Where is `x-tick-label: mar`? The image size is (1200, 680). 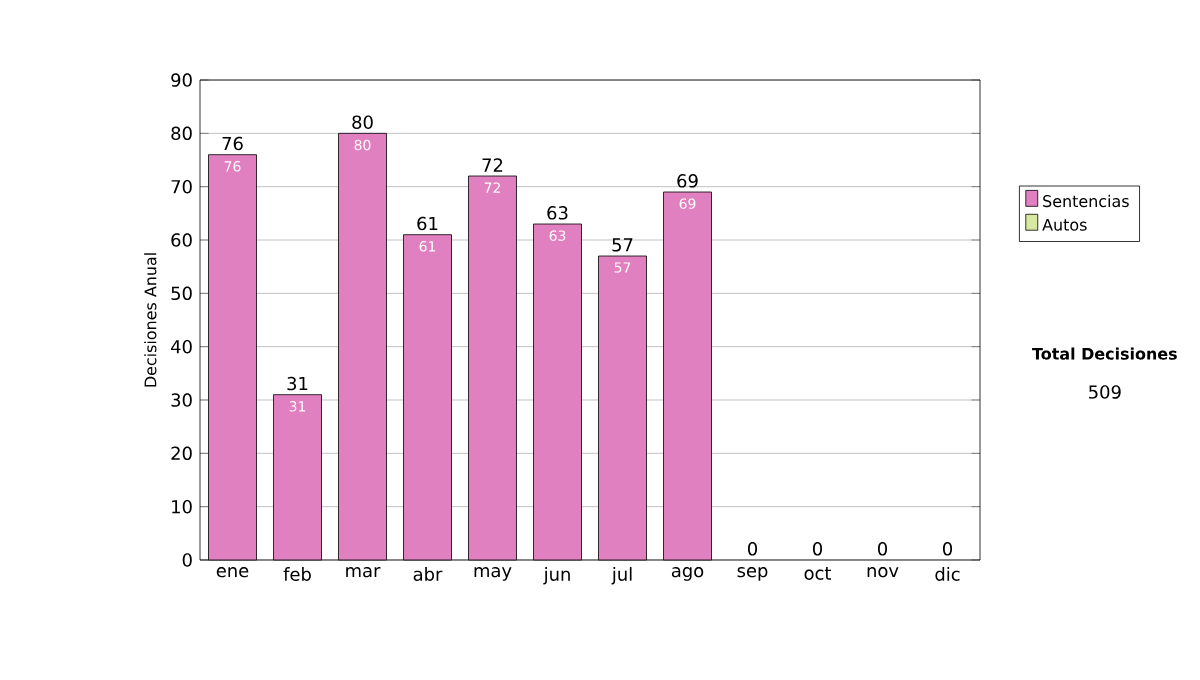
x-tick-label: mar is located at coordinates (363, 572).